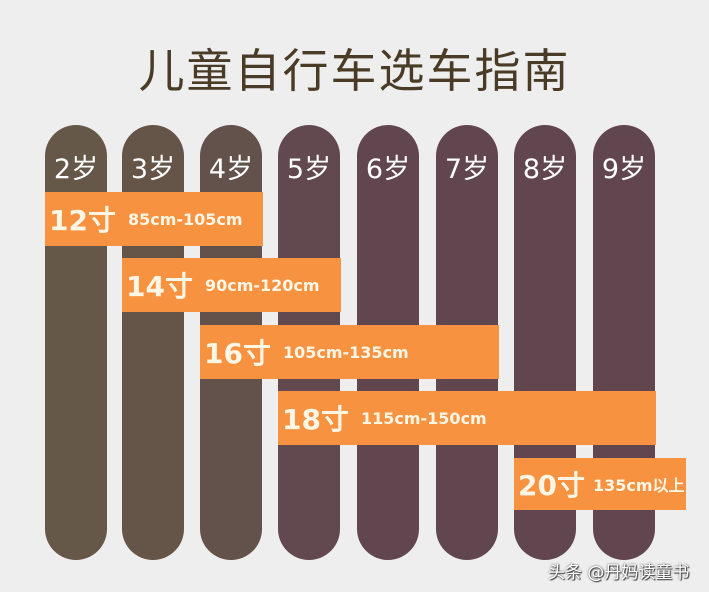 The height and width of the screenshot is (592, 709). I want to click on wheel-size: 14寸, so click(159, 286).